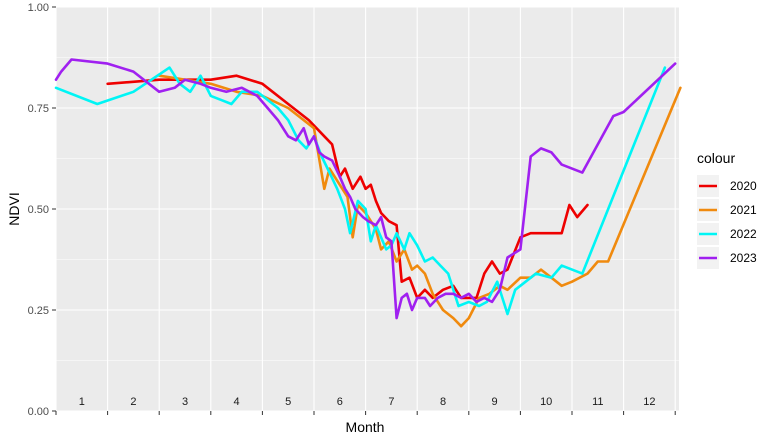  I want to click on legend-title: colour, so click(716, 158).